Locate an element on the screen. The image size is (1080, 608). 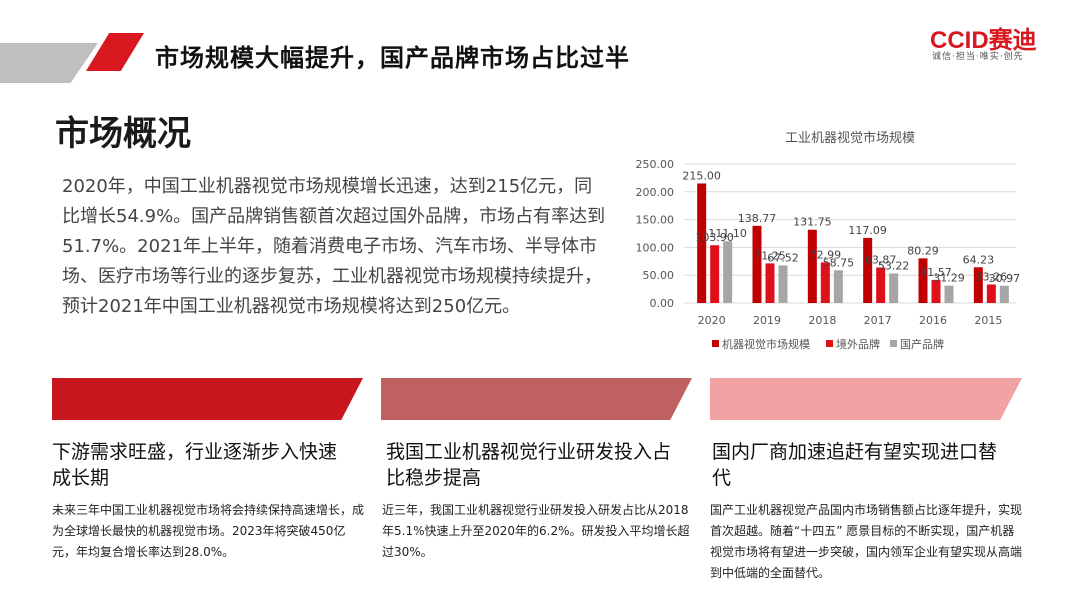
page-title: 市场规模大幅提升，国产品牌市场占比过半 is located at coordinates (392, 58).